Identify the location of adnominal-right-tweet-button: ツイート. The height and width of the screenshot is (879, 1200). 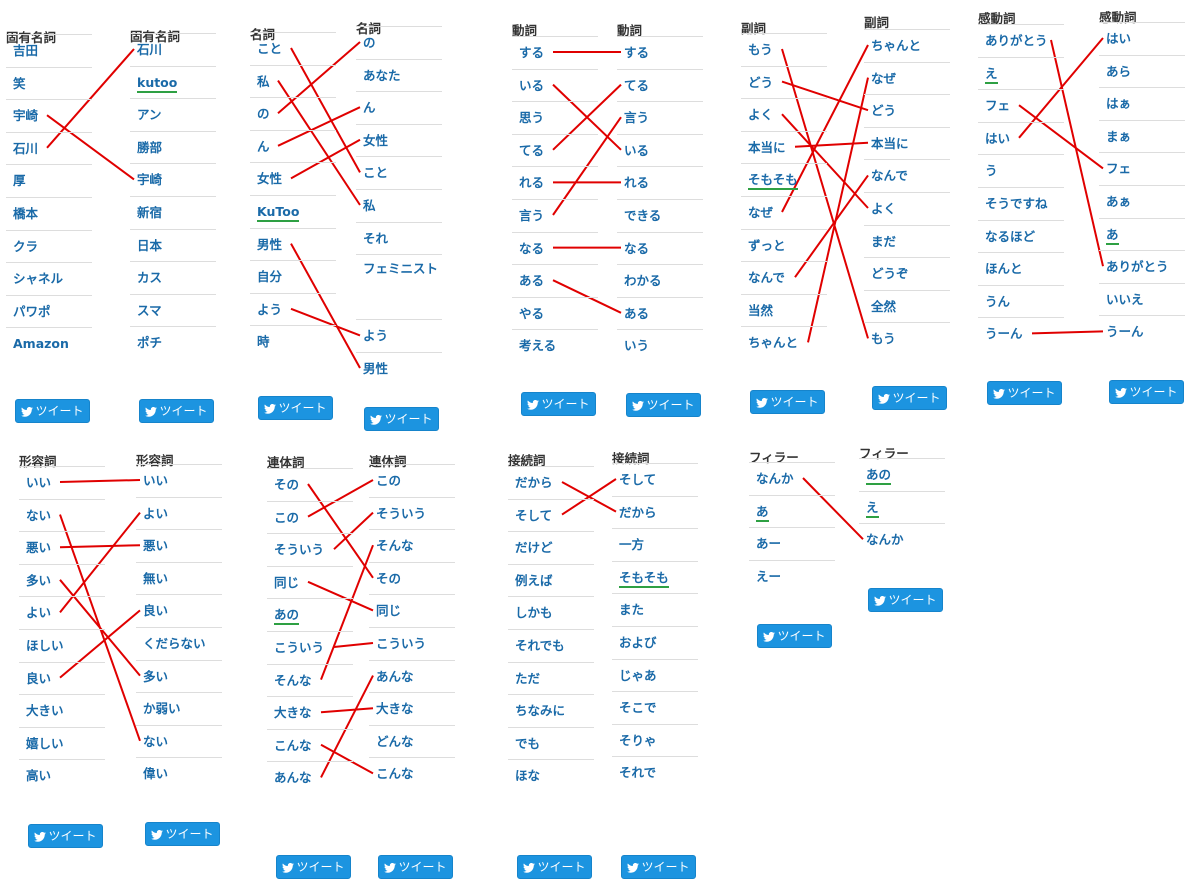
(415, 867).